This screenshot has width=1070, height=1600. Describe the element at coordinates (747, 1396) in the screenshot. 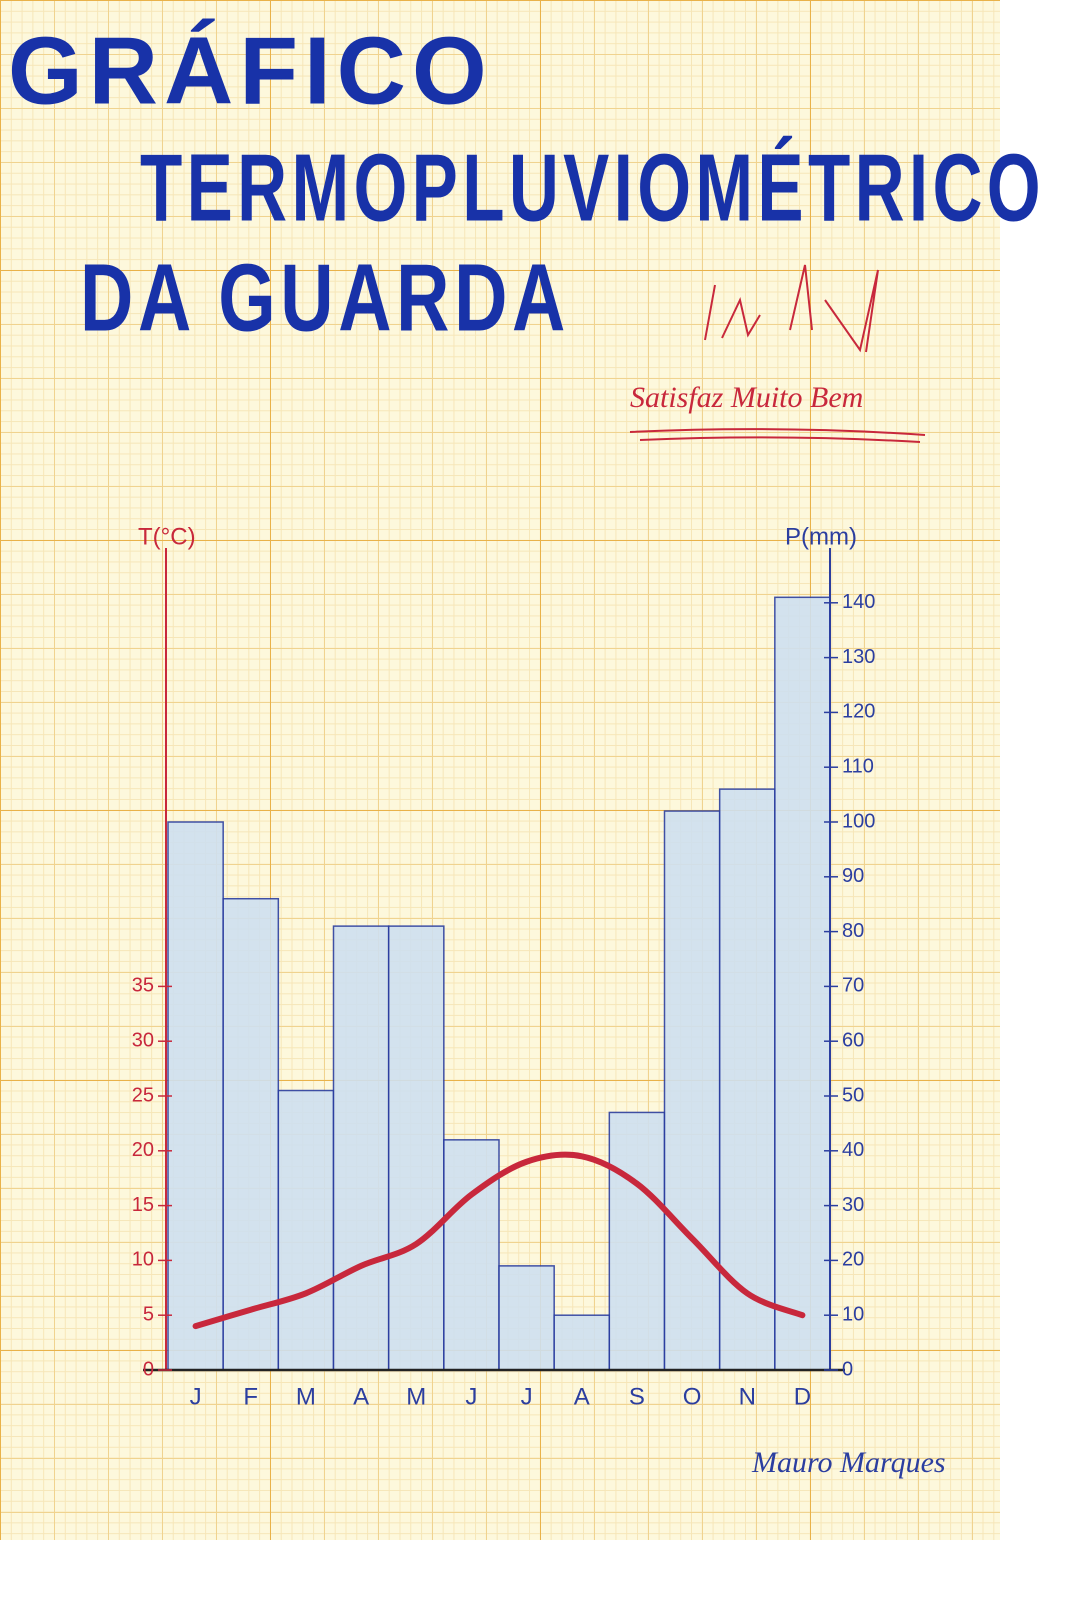

I see `x-tick-label: N` at that location.